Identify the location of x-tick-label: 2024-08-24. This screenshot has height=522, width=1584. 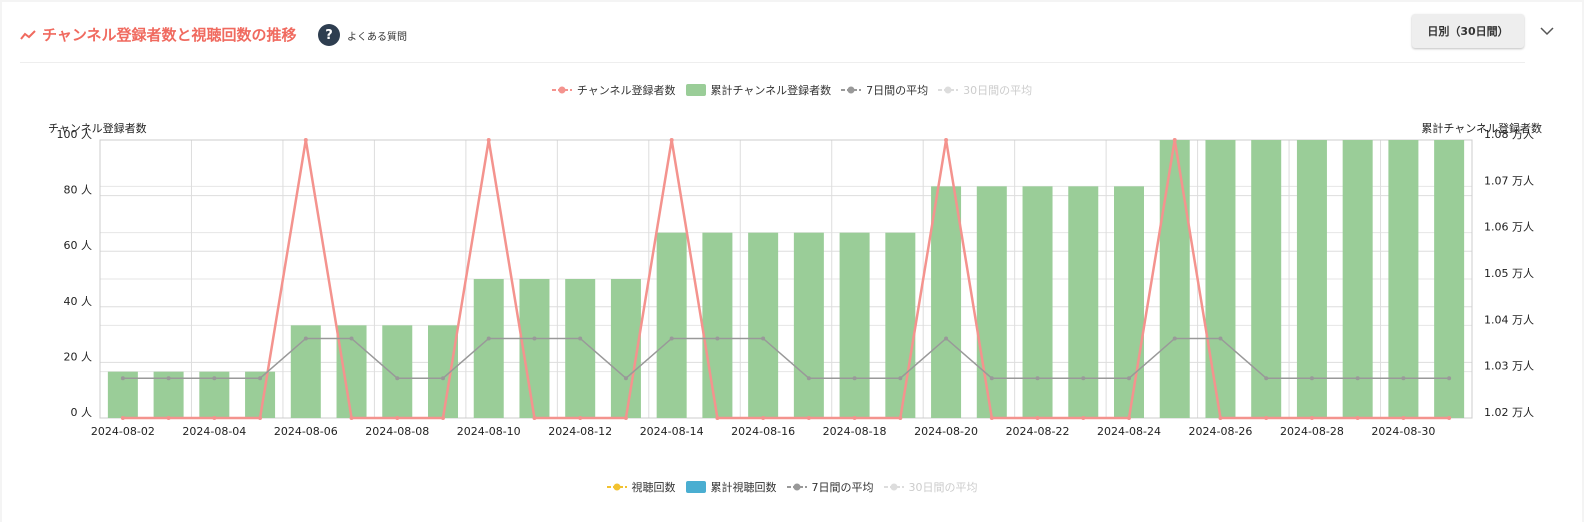
(1129, 431).